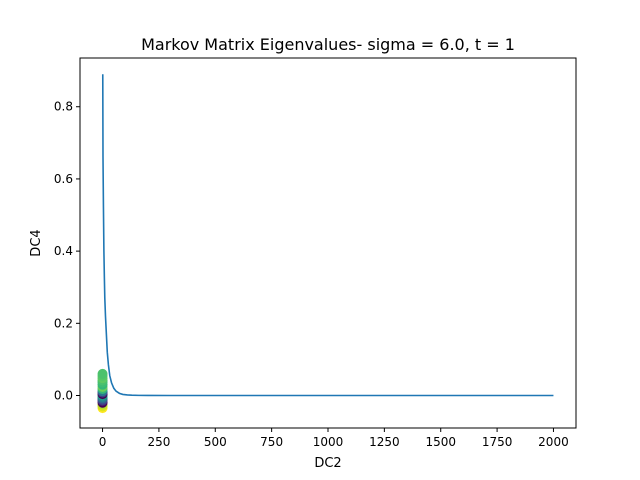 This screenshot has height=480, width=640. Describe the element at coordinates (271, 442) in the screenshot. I see `x-tick-label: 750` at that location.